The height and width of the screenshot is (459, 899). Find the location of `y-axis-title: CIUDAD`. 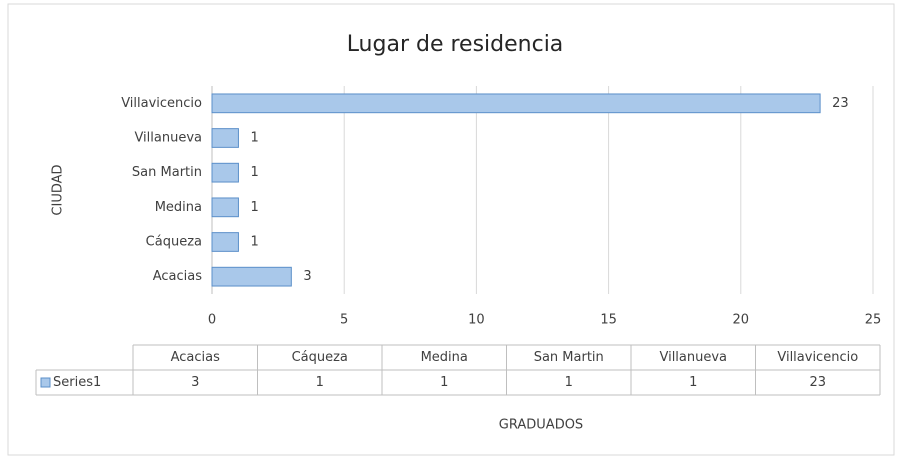

y-axis-title: CIUDAD is located at coordinates (58, 189).